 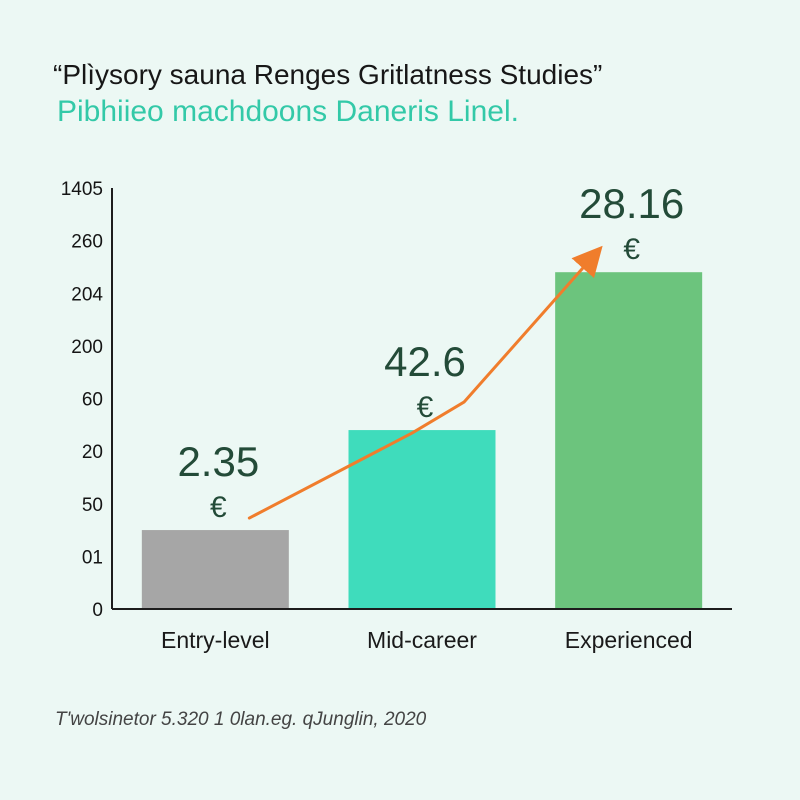 I want to click on y-tick-label: 1405, so click(x=82, y=189).